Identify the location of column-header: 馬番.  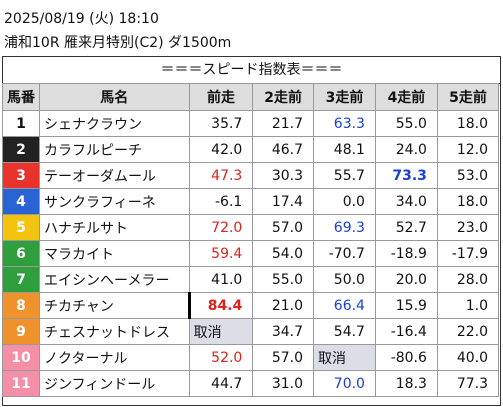
(21, 97).